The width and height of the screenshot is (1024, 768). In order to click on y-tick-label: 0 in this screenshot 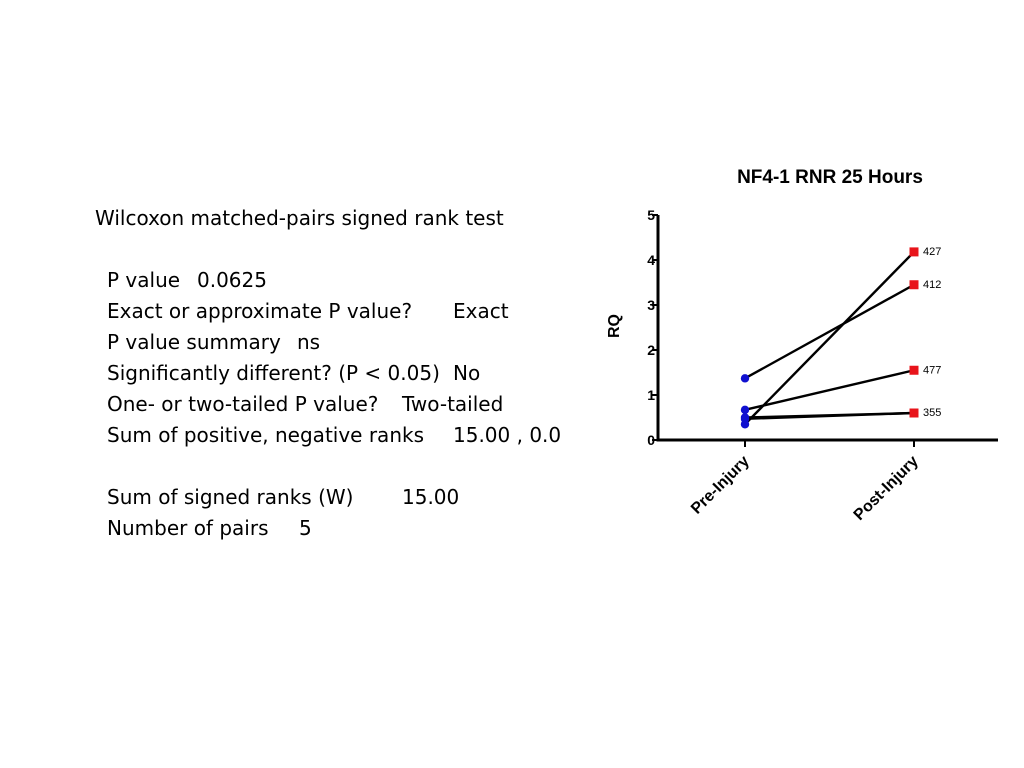, I will do `click(651, 440)`.